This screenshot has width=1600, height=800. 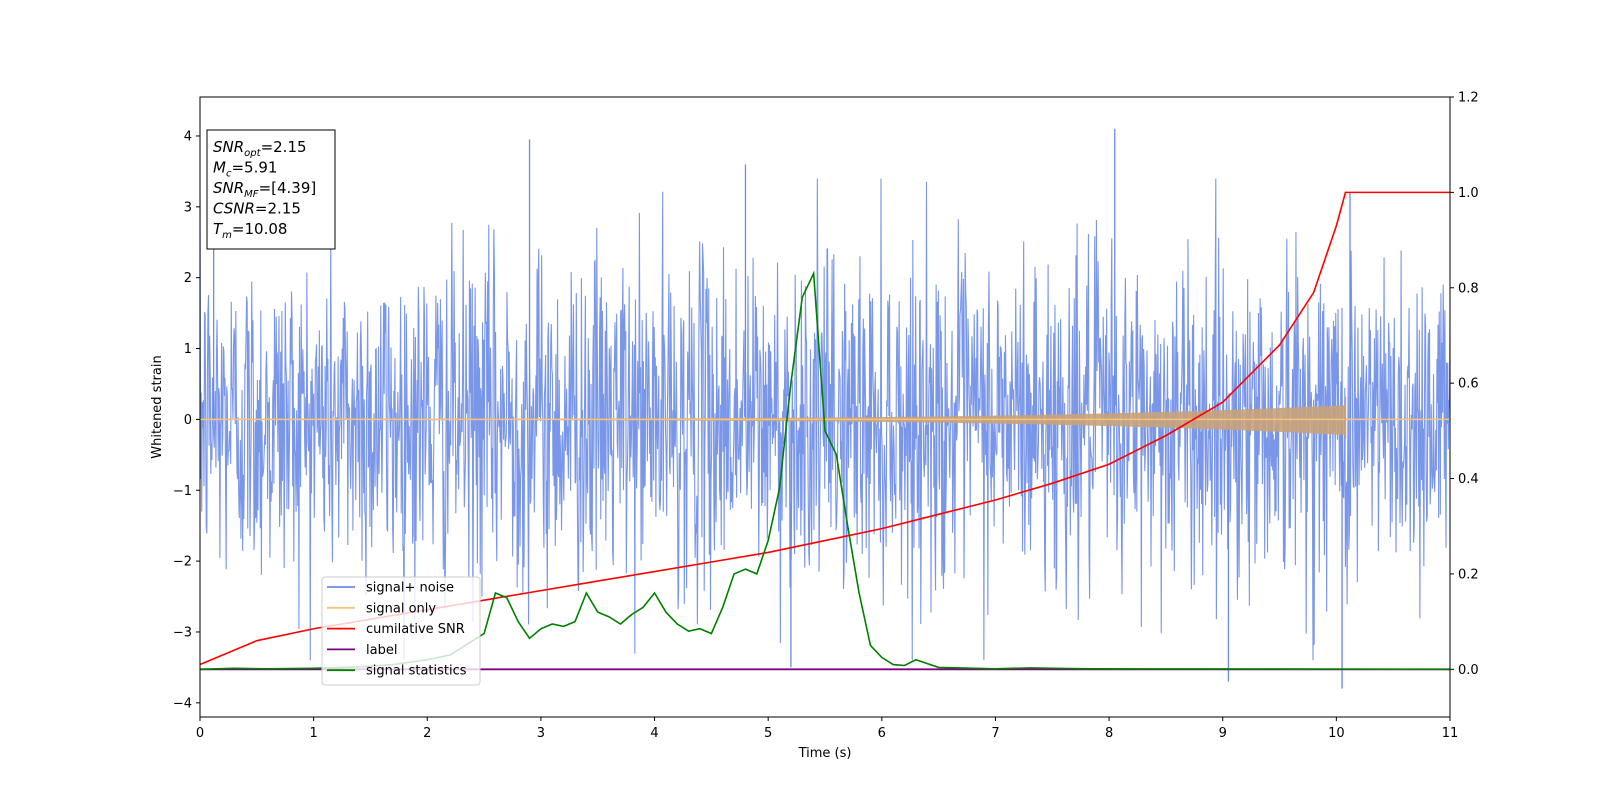 I want to click on y-tick-label: −4, so click(x=182, y=703).